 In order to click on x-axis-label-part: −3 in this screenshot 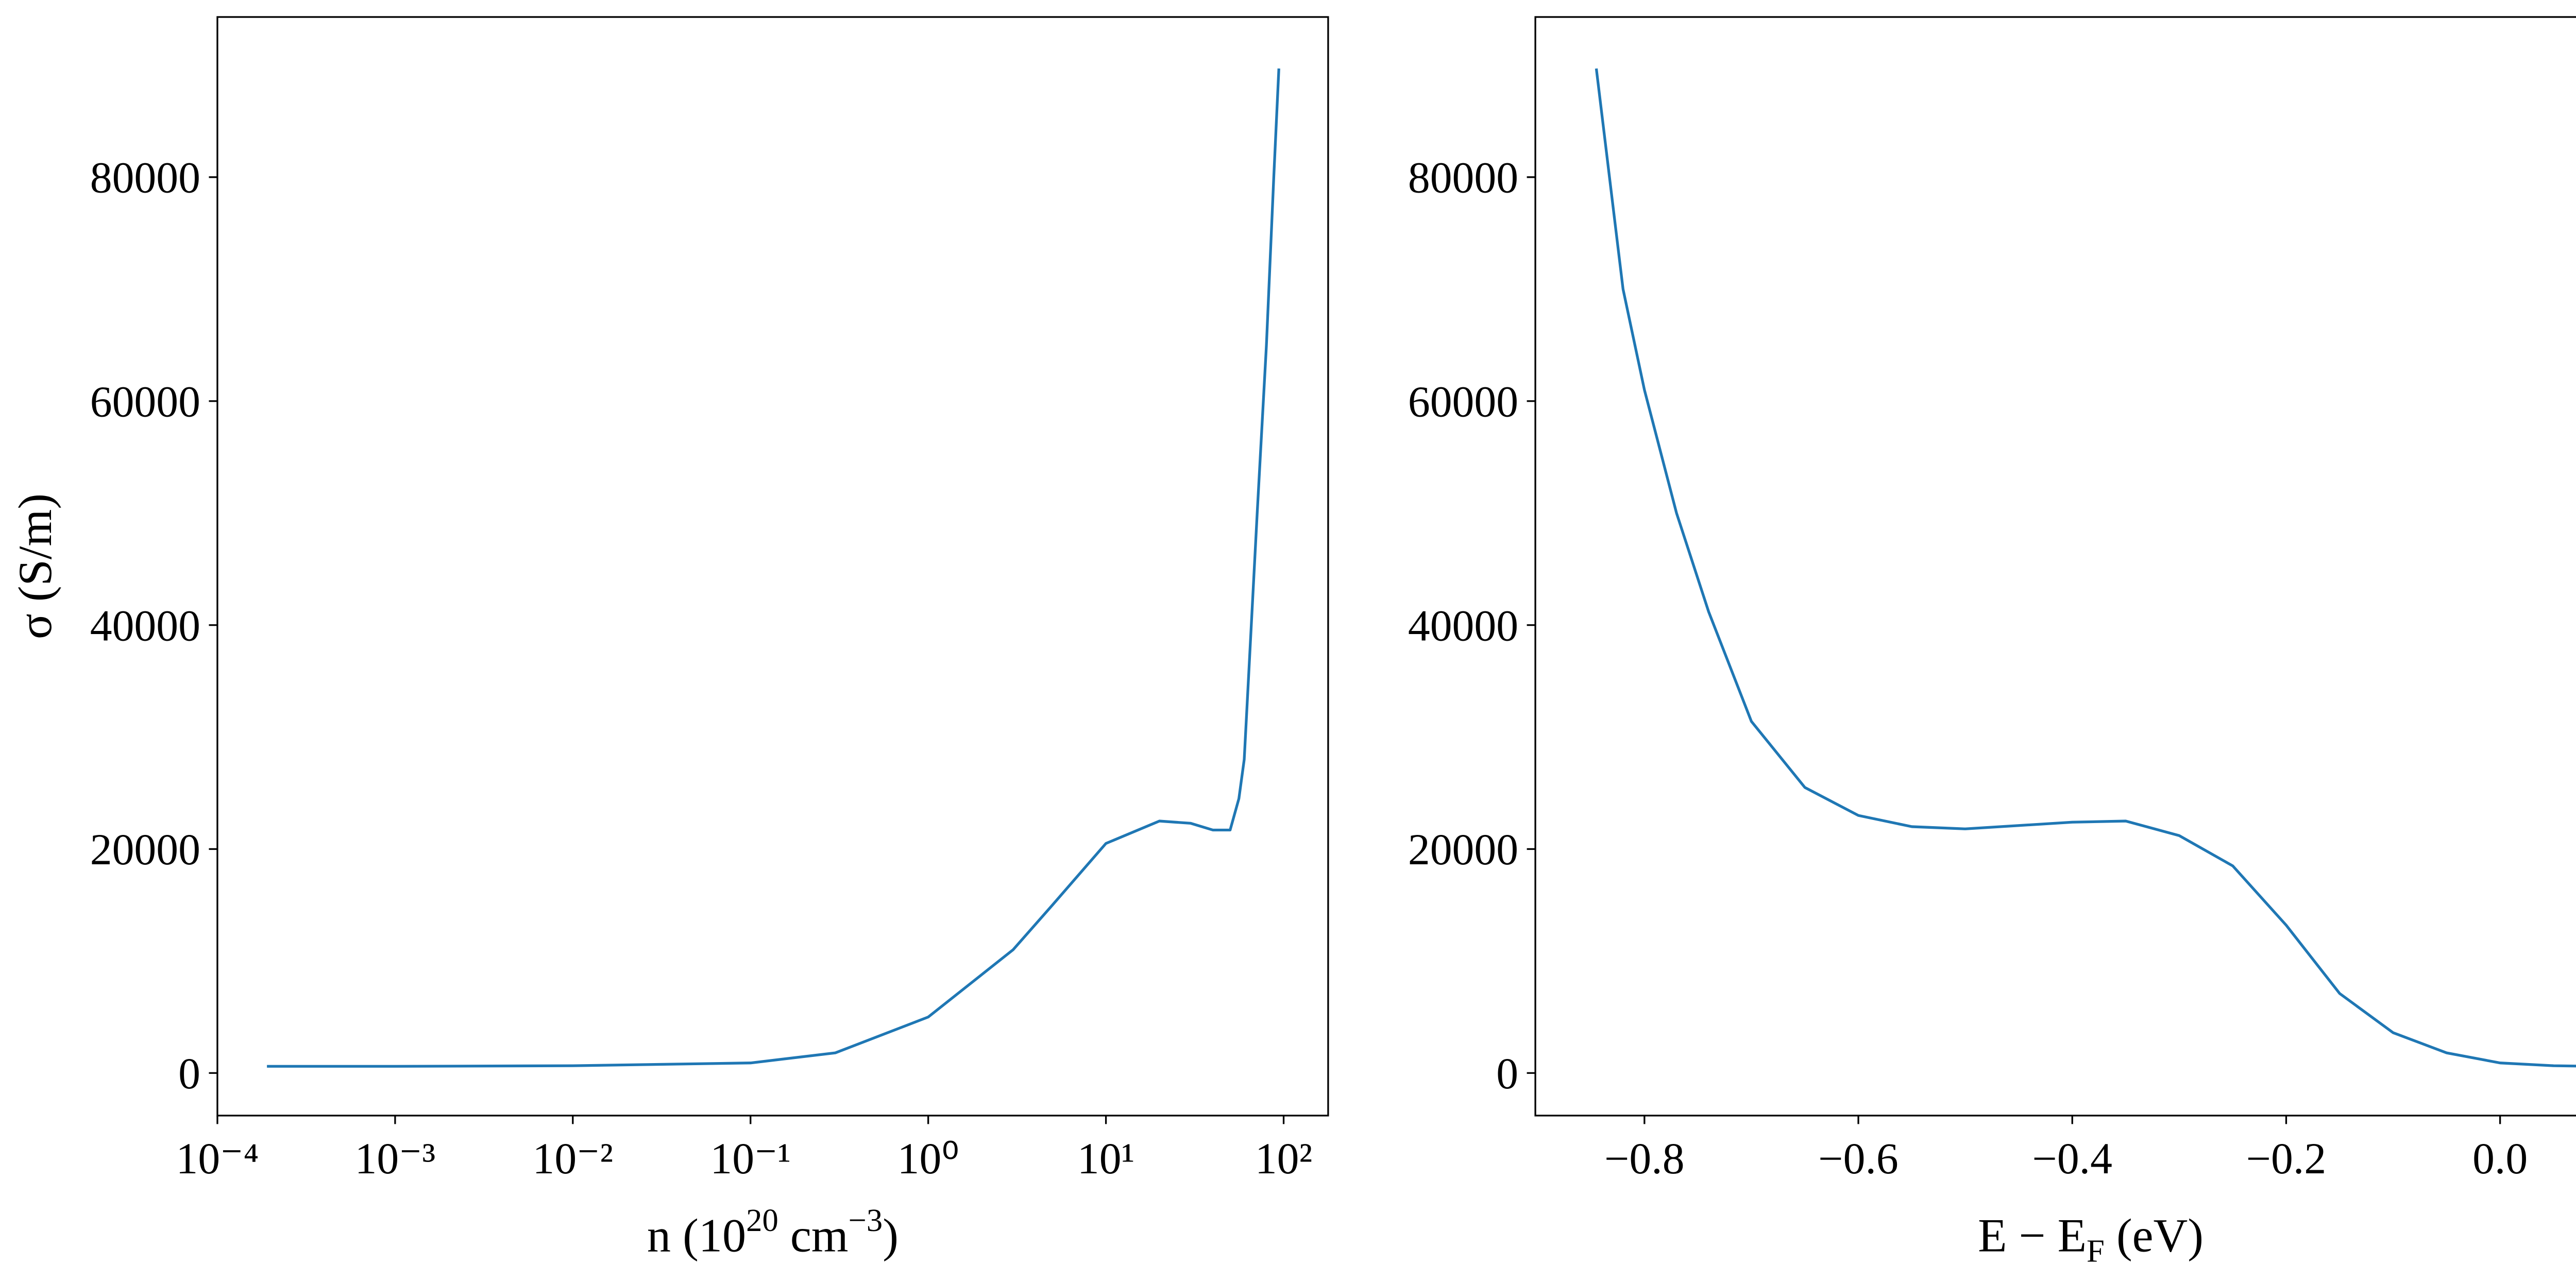, I will do `click(866, 1220)`.